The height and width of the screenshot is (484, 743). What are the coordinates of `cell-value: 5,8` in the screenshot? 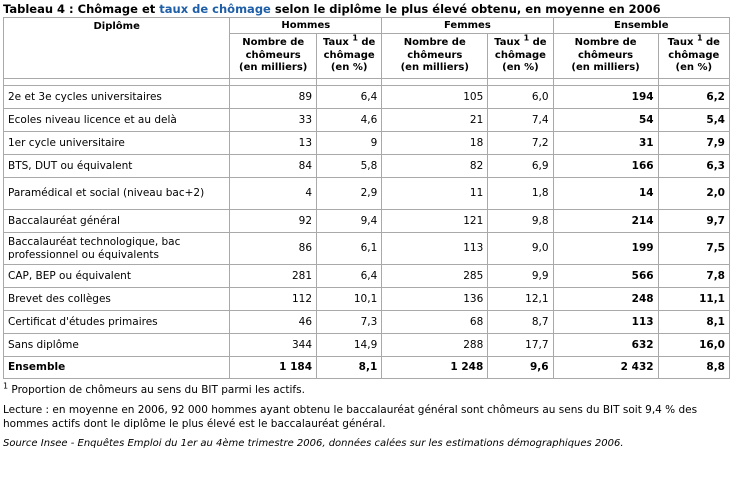 It's located at (349, 166).